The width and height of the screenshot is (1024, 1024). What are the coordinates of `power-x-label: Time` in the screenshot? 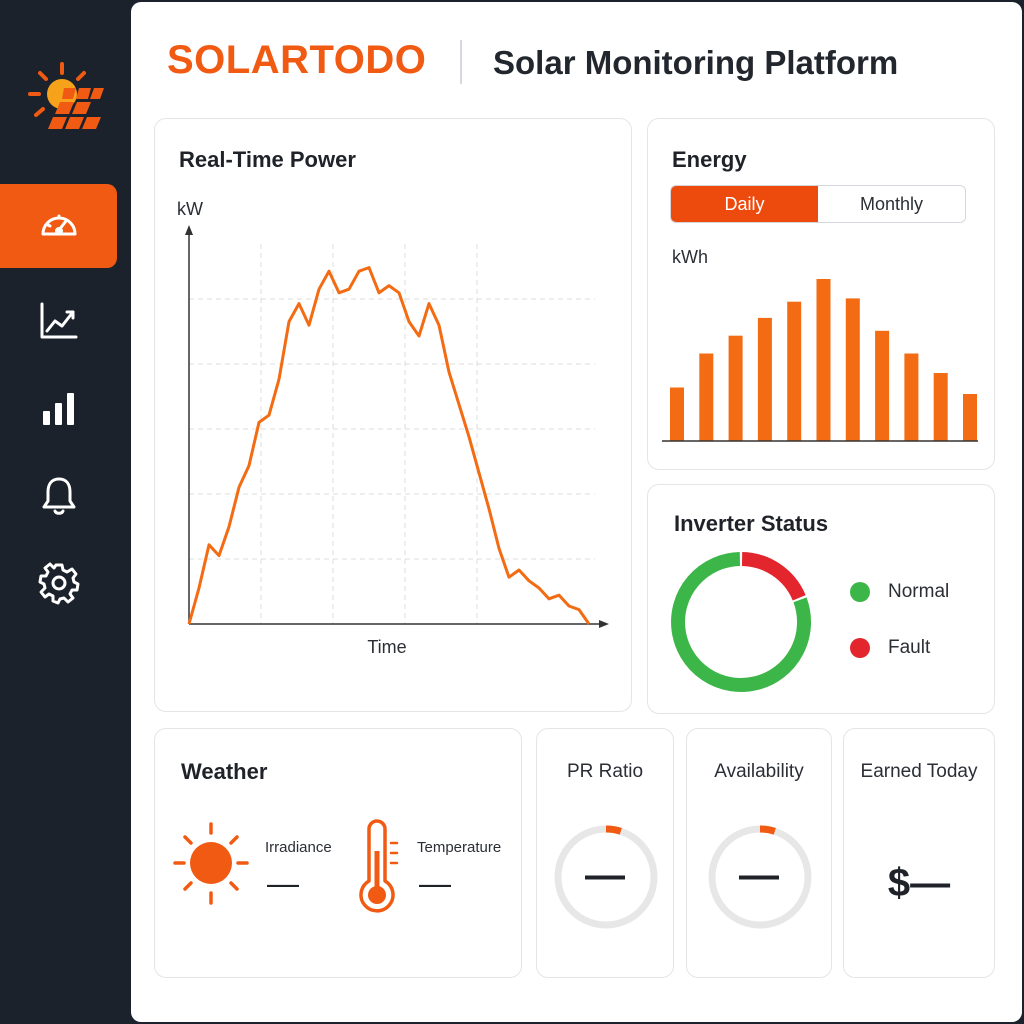 It's located at (386, 647).